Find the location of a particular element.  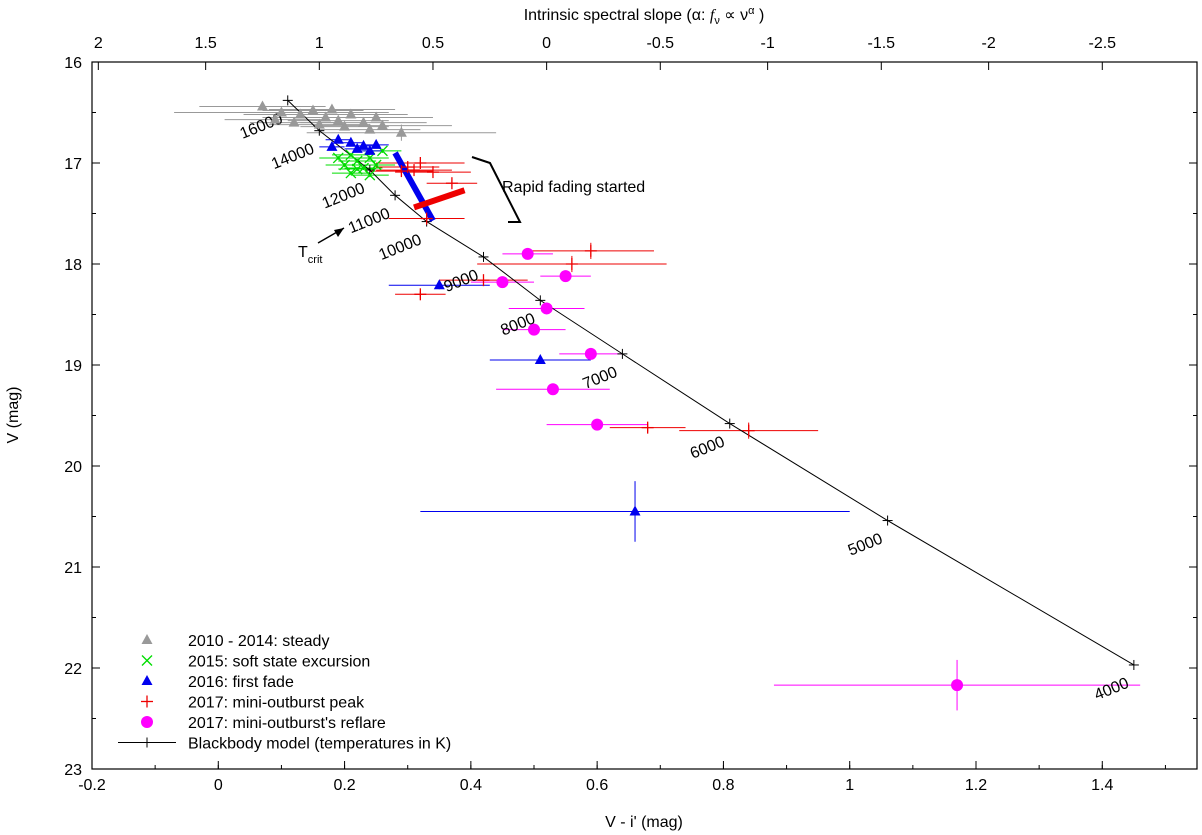

x-tick-label: 0.2 is located at coordinates (344, 785).